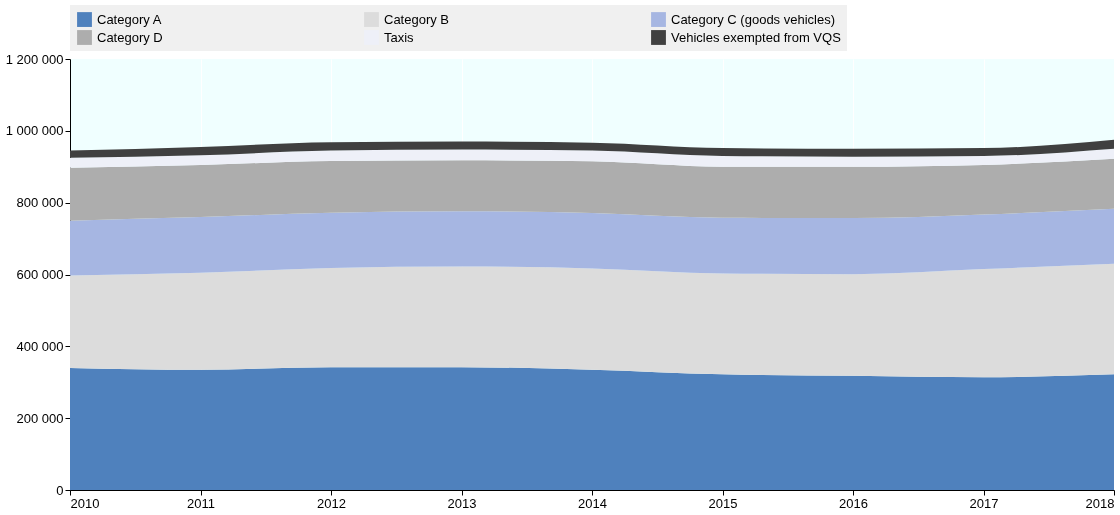  What do you see at coordinates (331, 503) in the screenshot?
I see `x-tick-label: 2012` at bounding box center [331, 503].